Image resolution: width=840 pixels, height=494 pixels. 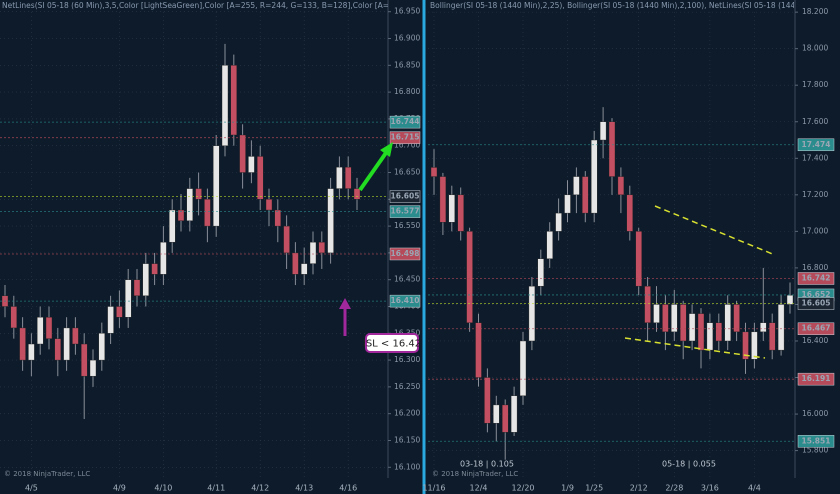 What do you see at coordinates (487, 464) in the screenshot?
I see `info-label: 03-18 | 0.105` at bounding box center [487, 464].